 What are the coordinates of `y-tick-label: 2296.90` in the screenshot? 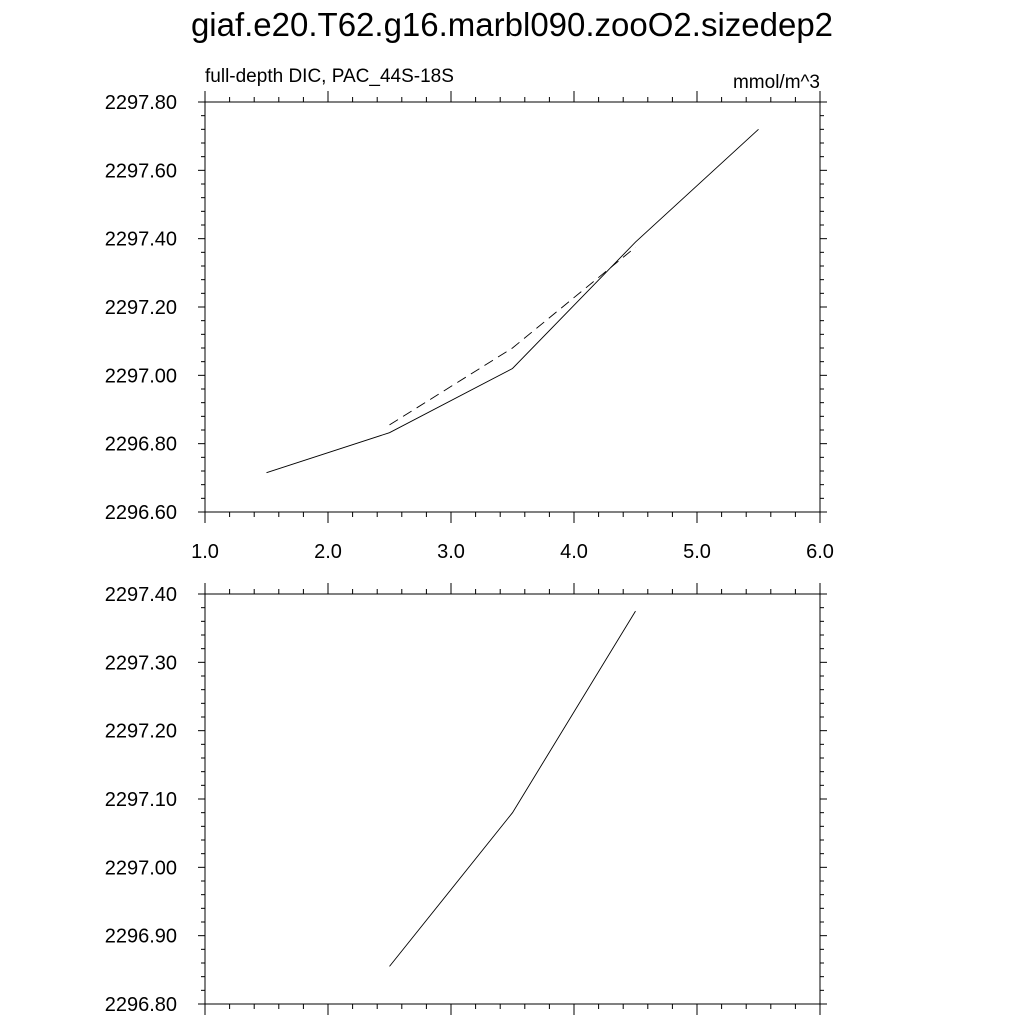 It's located at (141, 937).